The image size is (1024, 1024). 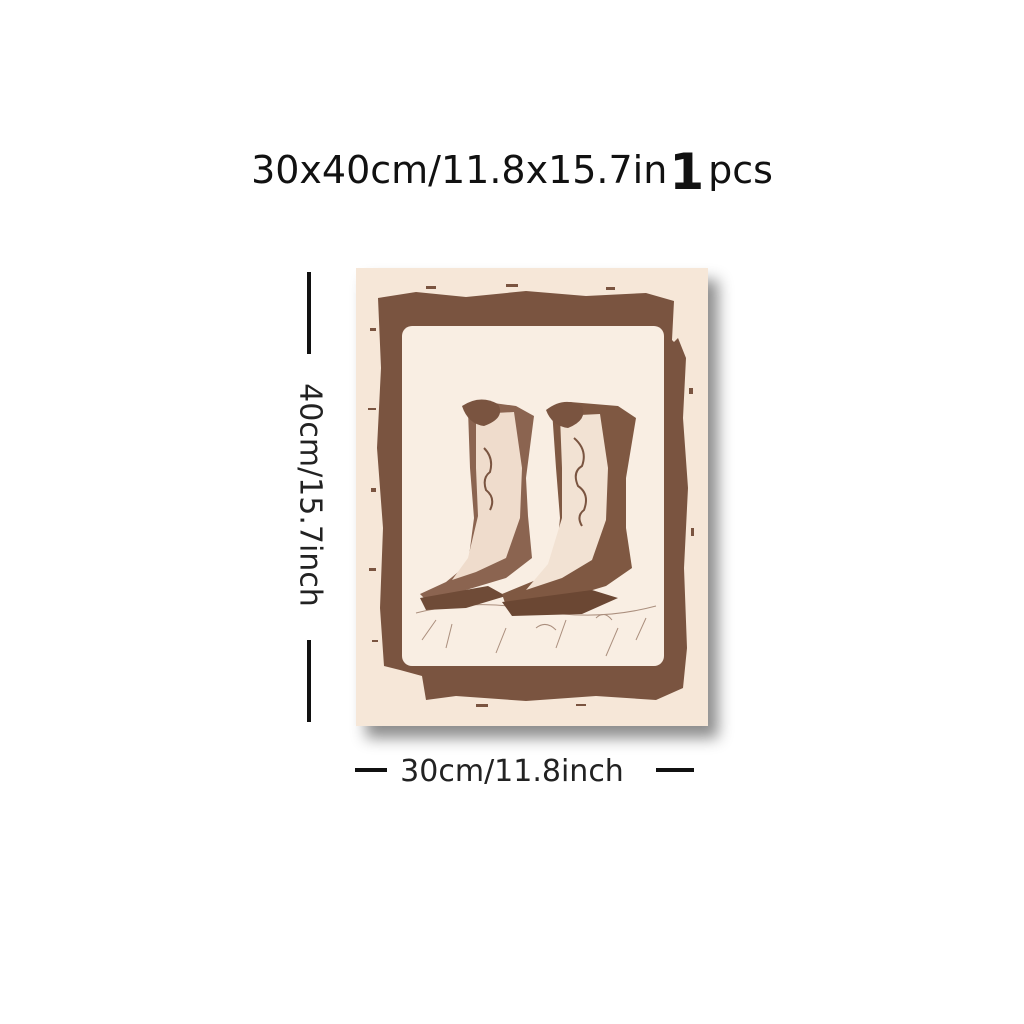 What do you see at coordinates (569, 508) in the screenshot?
I see `right-boot` at bounding box center [569, 508].